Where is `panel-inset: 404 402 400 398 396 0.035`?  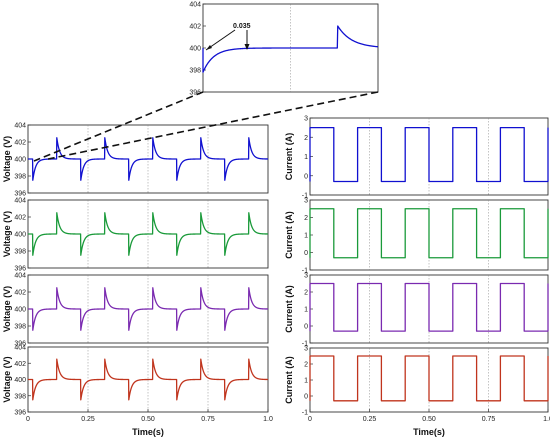 panel-inset: 404 402 400 398 396 0.035 is located at coordinates (284, 49).